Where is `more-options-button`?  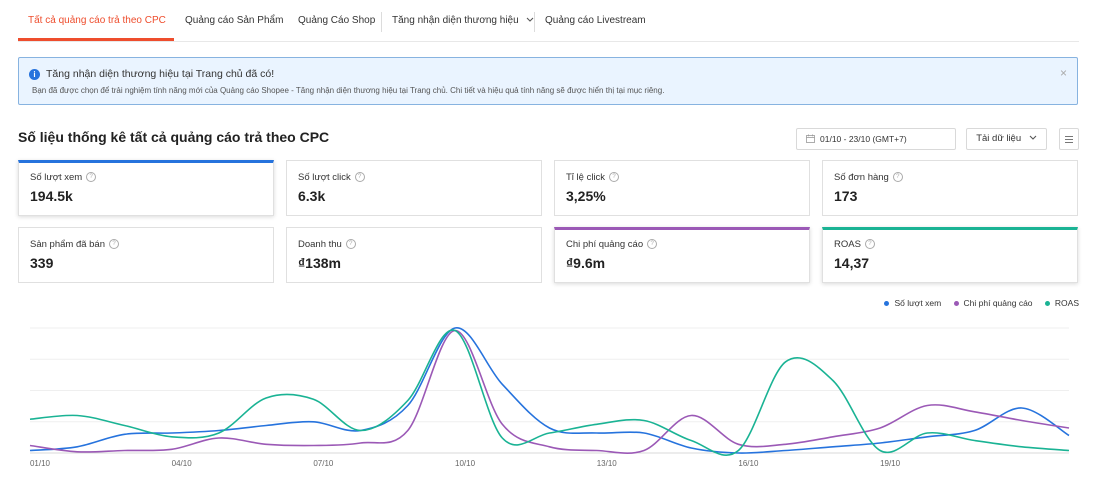 more-options-button is located at coordinates (1069, 139).